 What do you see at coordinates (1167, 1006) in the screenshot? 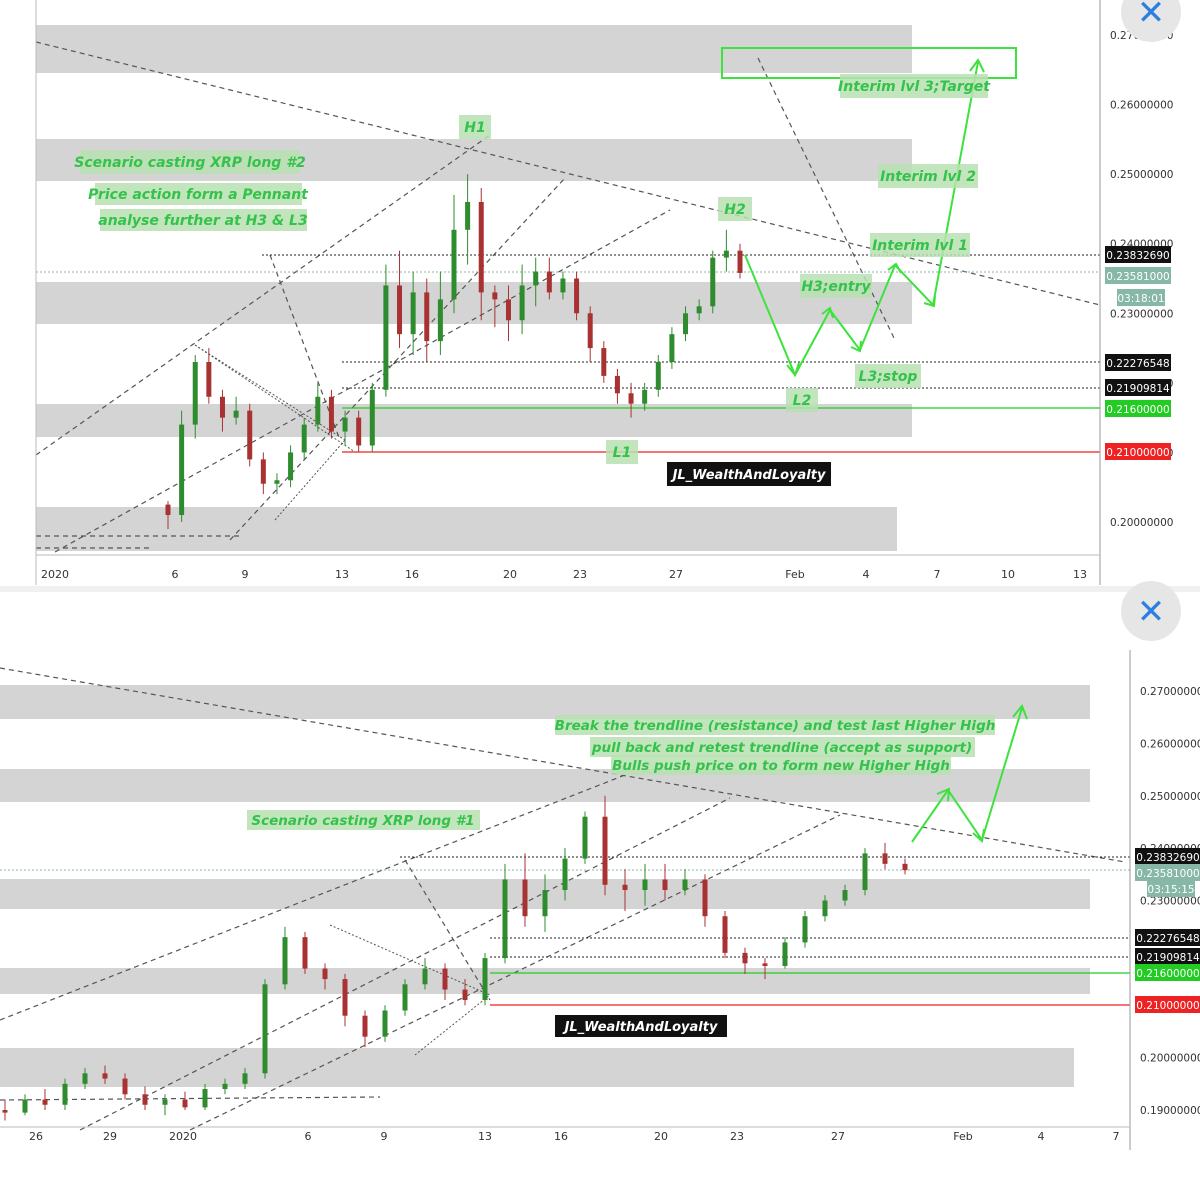
I see `price-tag-label: 0.21000000` at bounding box center [1167, 1006].